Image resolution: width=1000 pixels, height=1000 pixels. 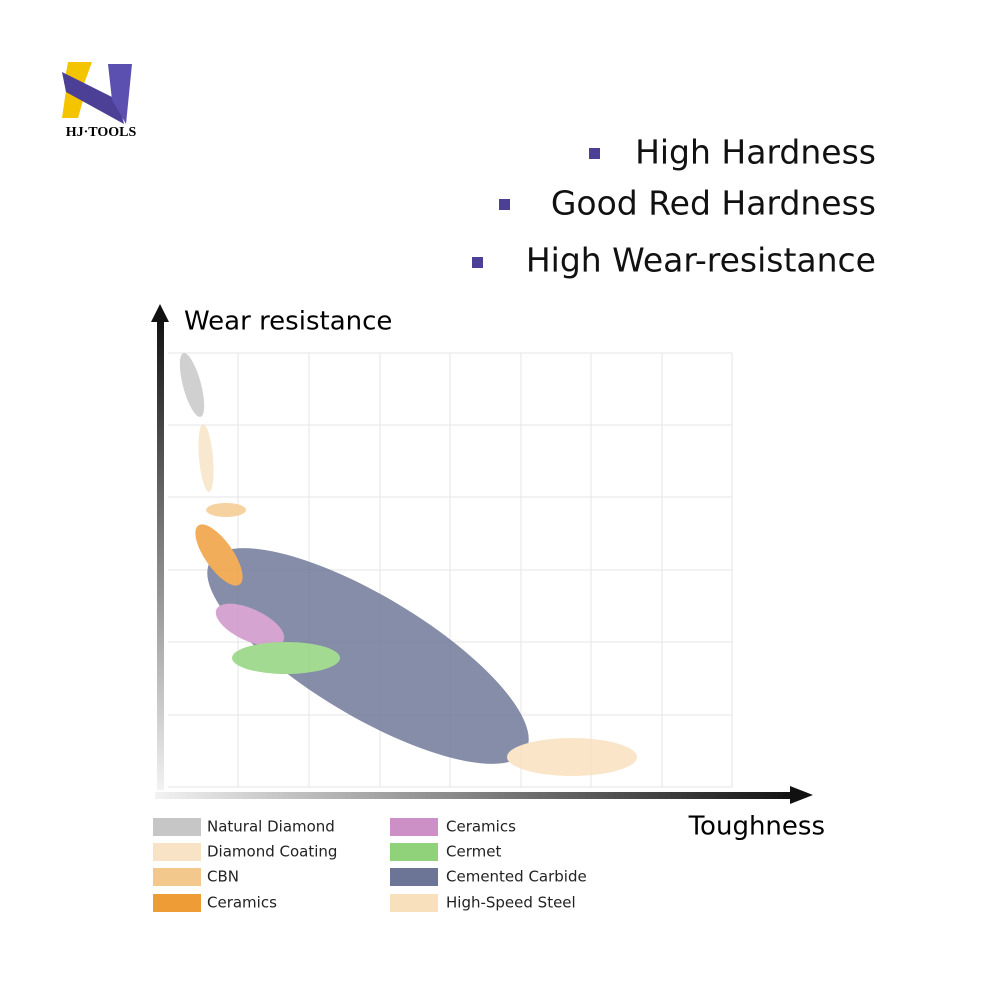 What do you see at coordinates (516, 877) in the screenshot?
I see `legend-label: Cemented Carbide` at bounding box center [516, 877].